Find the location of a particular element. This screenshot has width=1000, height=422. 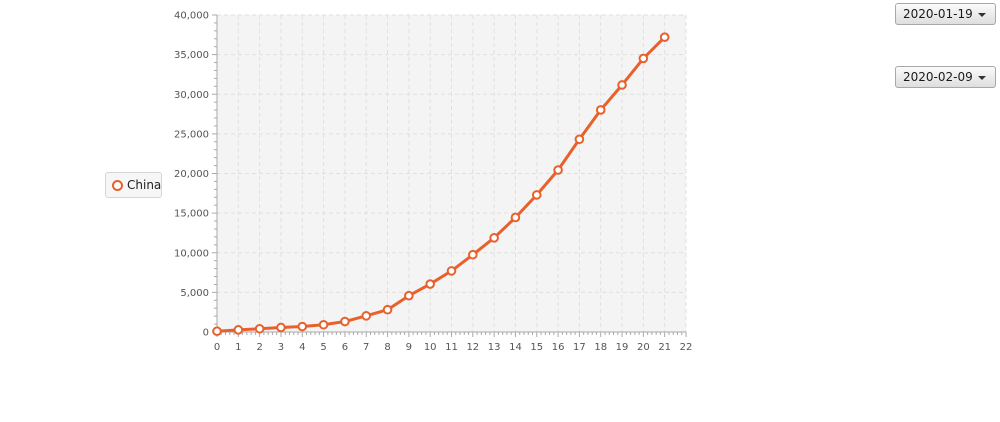

end-date-select: 2020-02-09 is located at coordinates (945, 77).